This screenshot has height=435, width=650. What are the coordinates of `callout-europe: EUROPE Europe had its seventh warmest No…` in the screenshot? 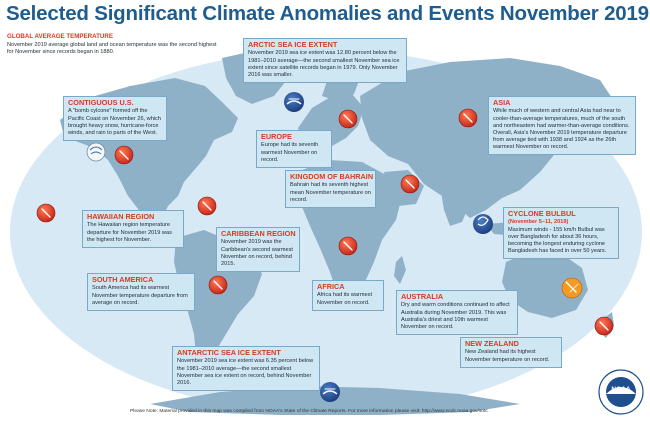 It's located at (294, 149).